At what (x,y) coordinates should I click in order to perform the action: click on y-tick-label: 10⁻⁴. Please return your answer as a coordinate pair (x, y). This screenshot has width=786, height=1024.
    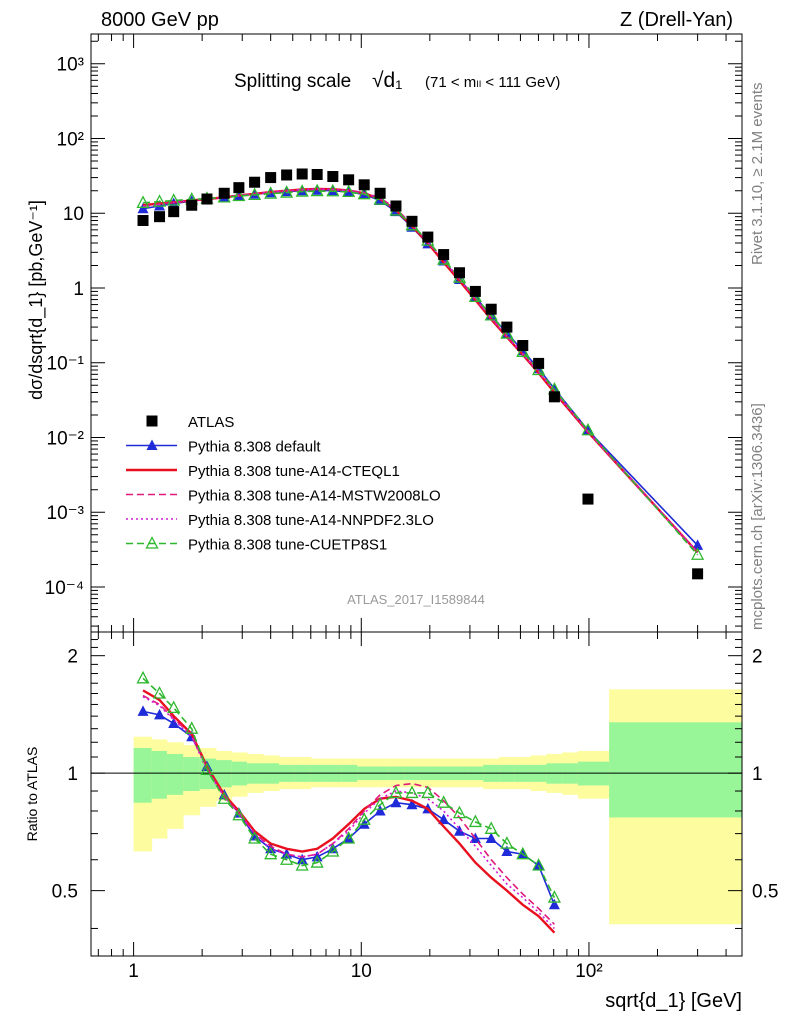
    Looking at the image, I should click on (64, 588).